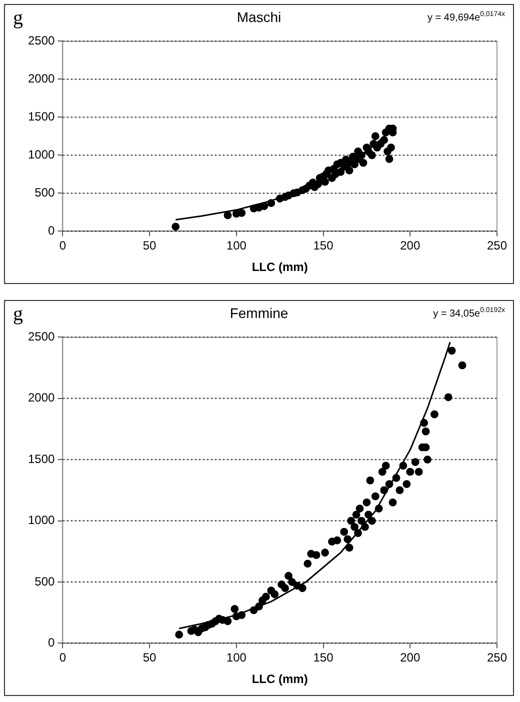 This screenshot has width=520, height=702. I want to click on text: y = 34,05e$^{0.0192x}$, so click(469, 313).